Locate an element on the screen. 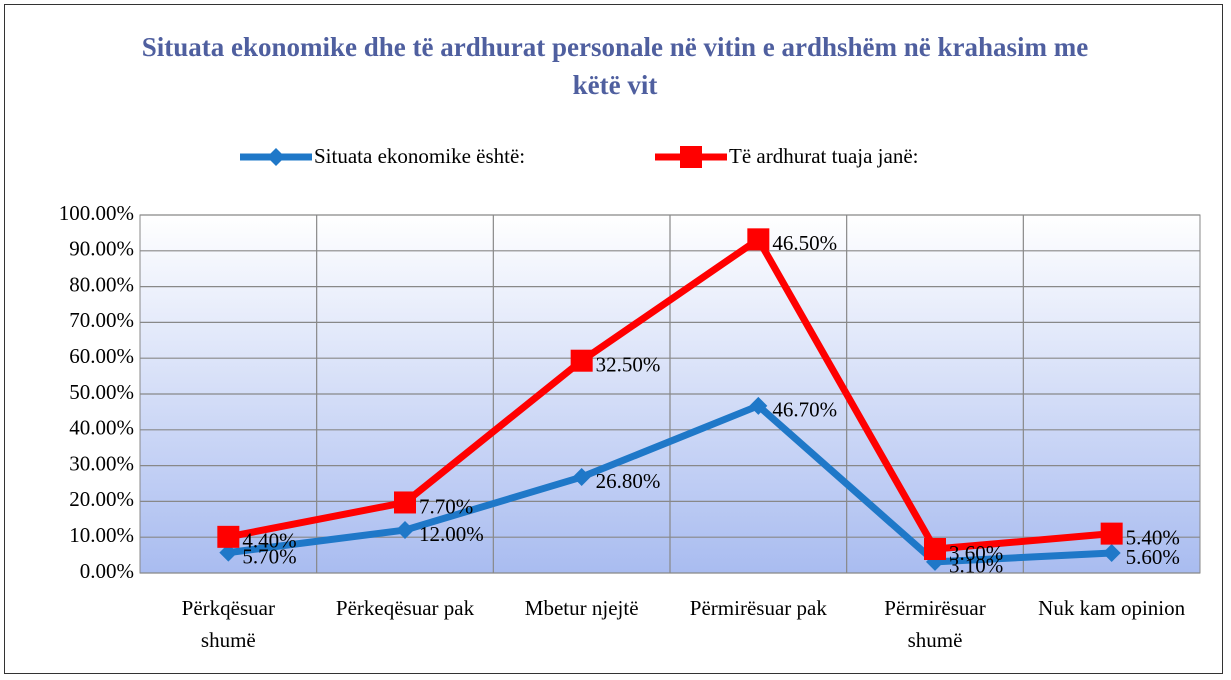 Image resolution: width=1231 pixels, height=680 pixels. y-tick-label: 40.00% is located at coordinates (101, 428).